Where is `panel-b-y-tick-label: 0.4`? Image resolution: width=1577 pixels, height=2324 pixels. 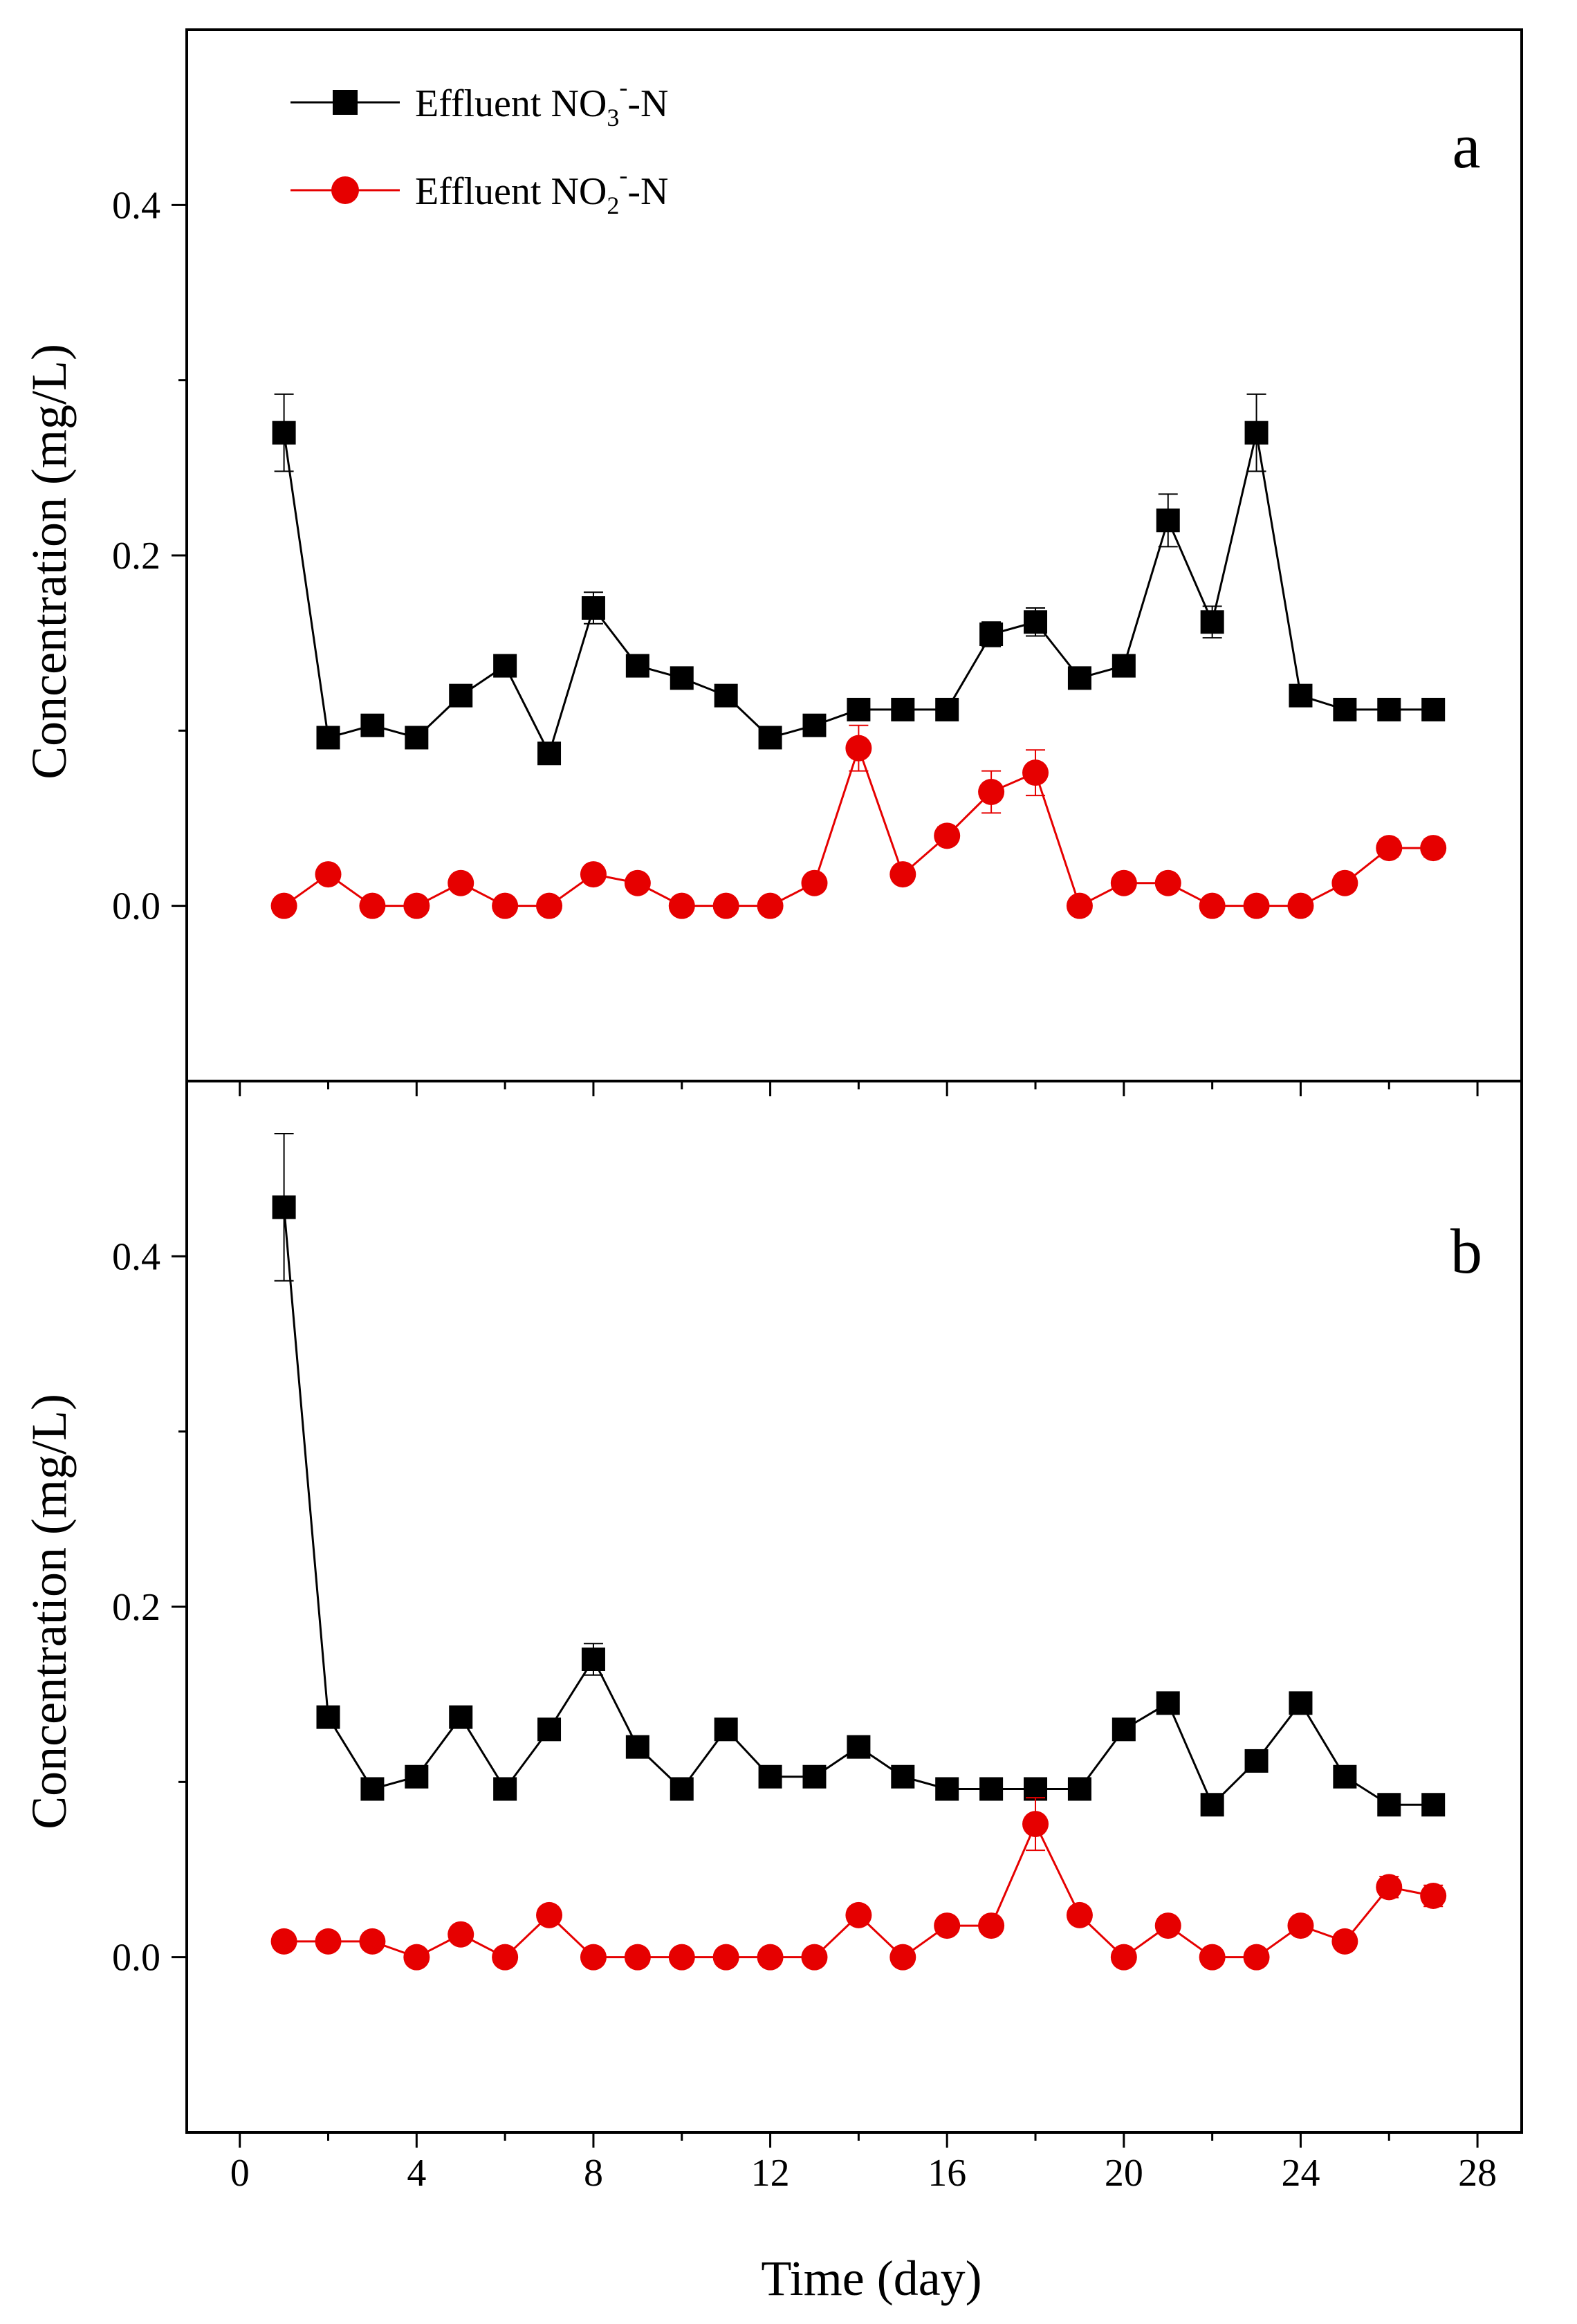 panel-b-y-tick-label: 0.4 is located at coordinates (136, 1256).